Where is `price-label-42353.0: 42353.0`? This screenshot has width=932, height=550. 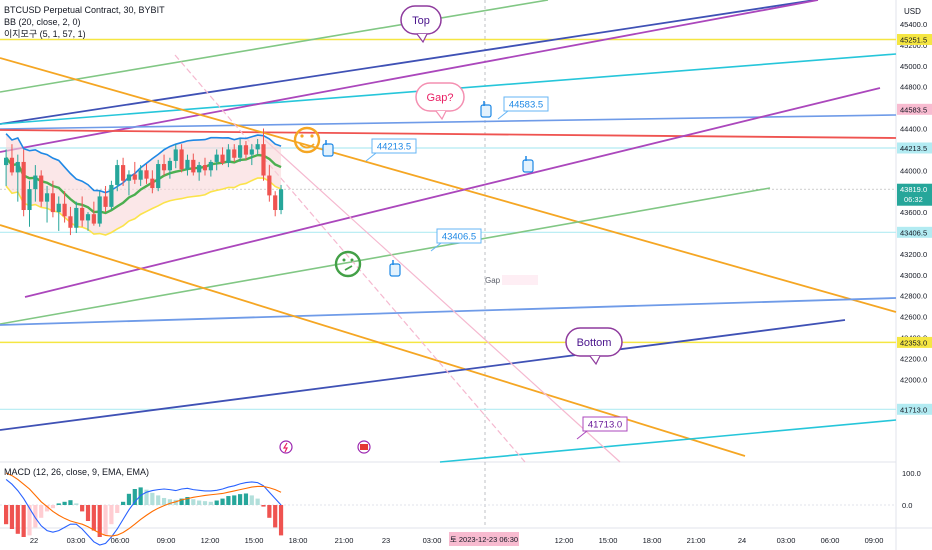
price-label-42353.0: 42353.0 is located at coordinates (914, 342).